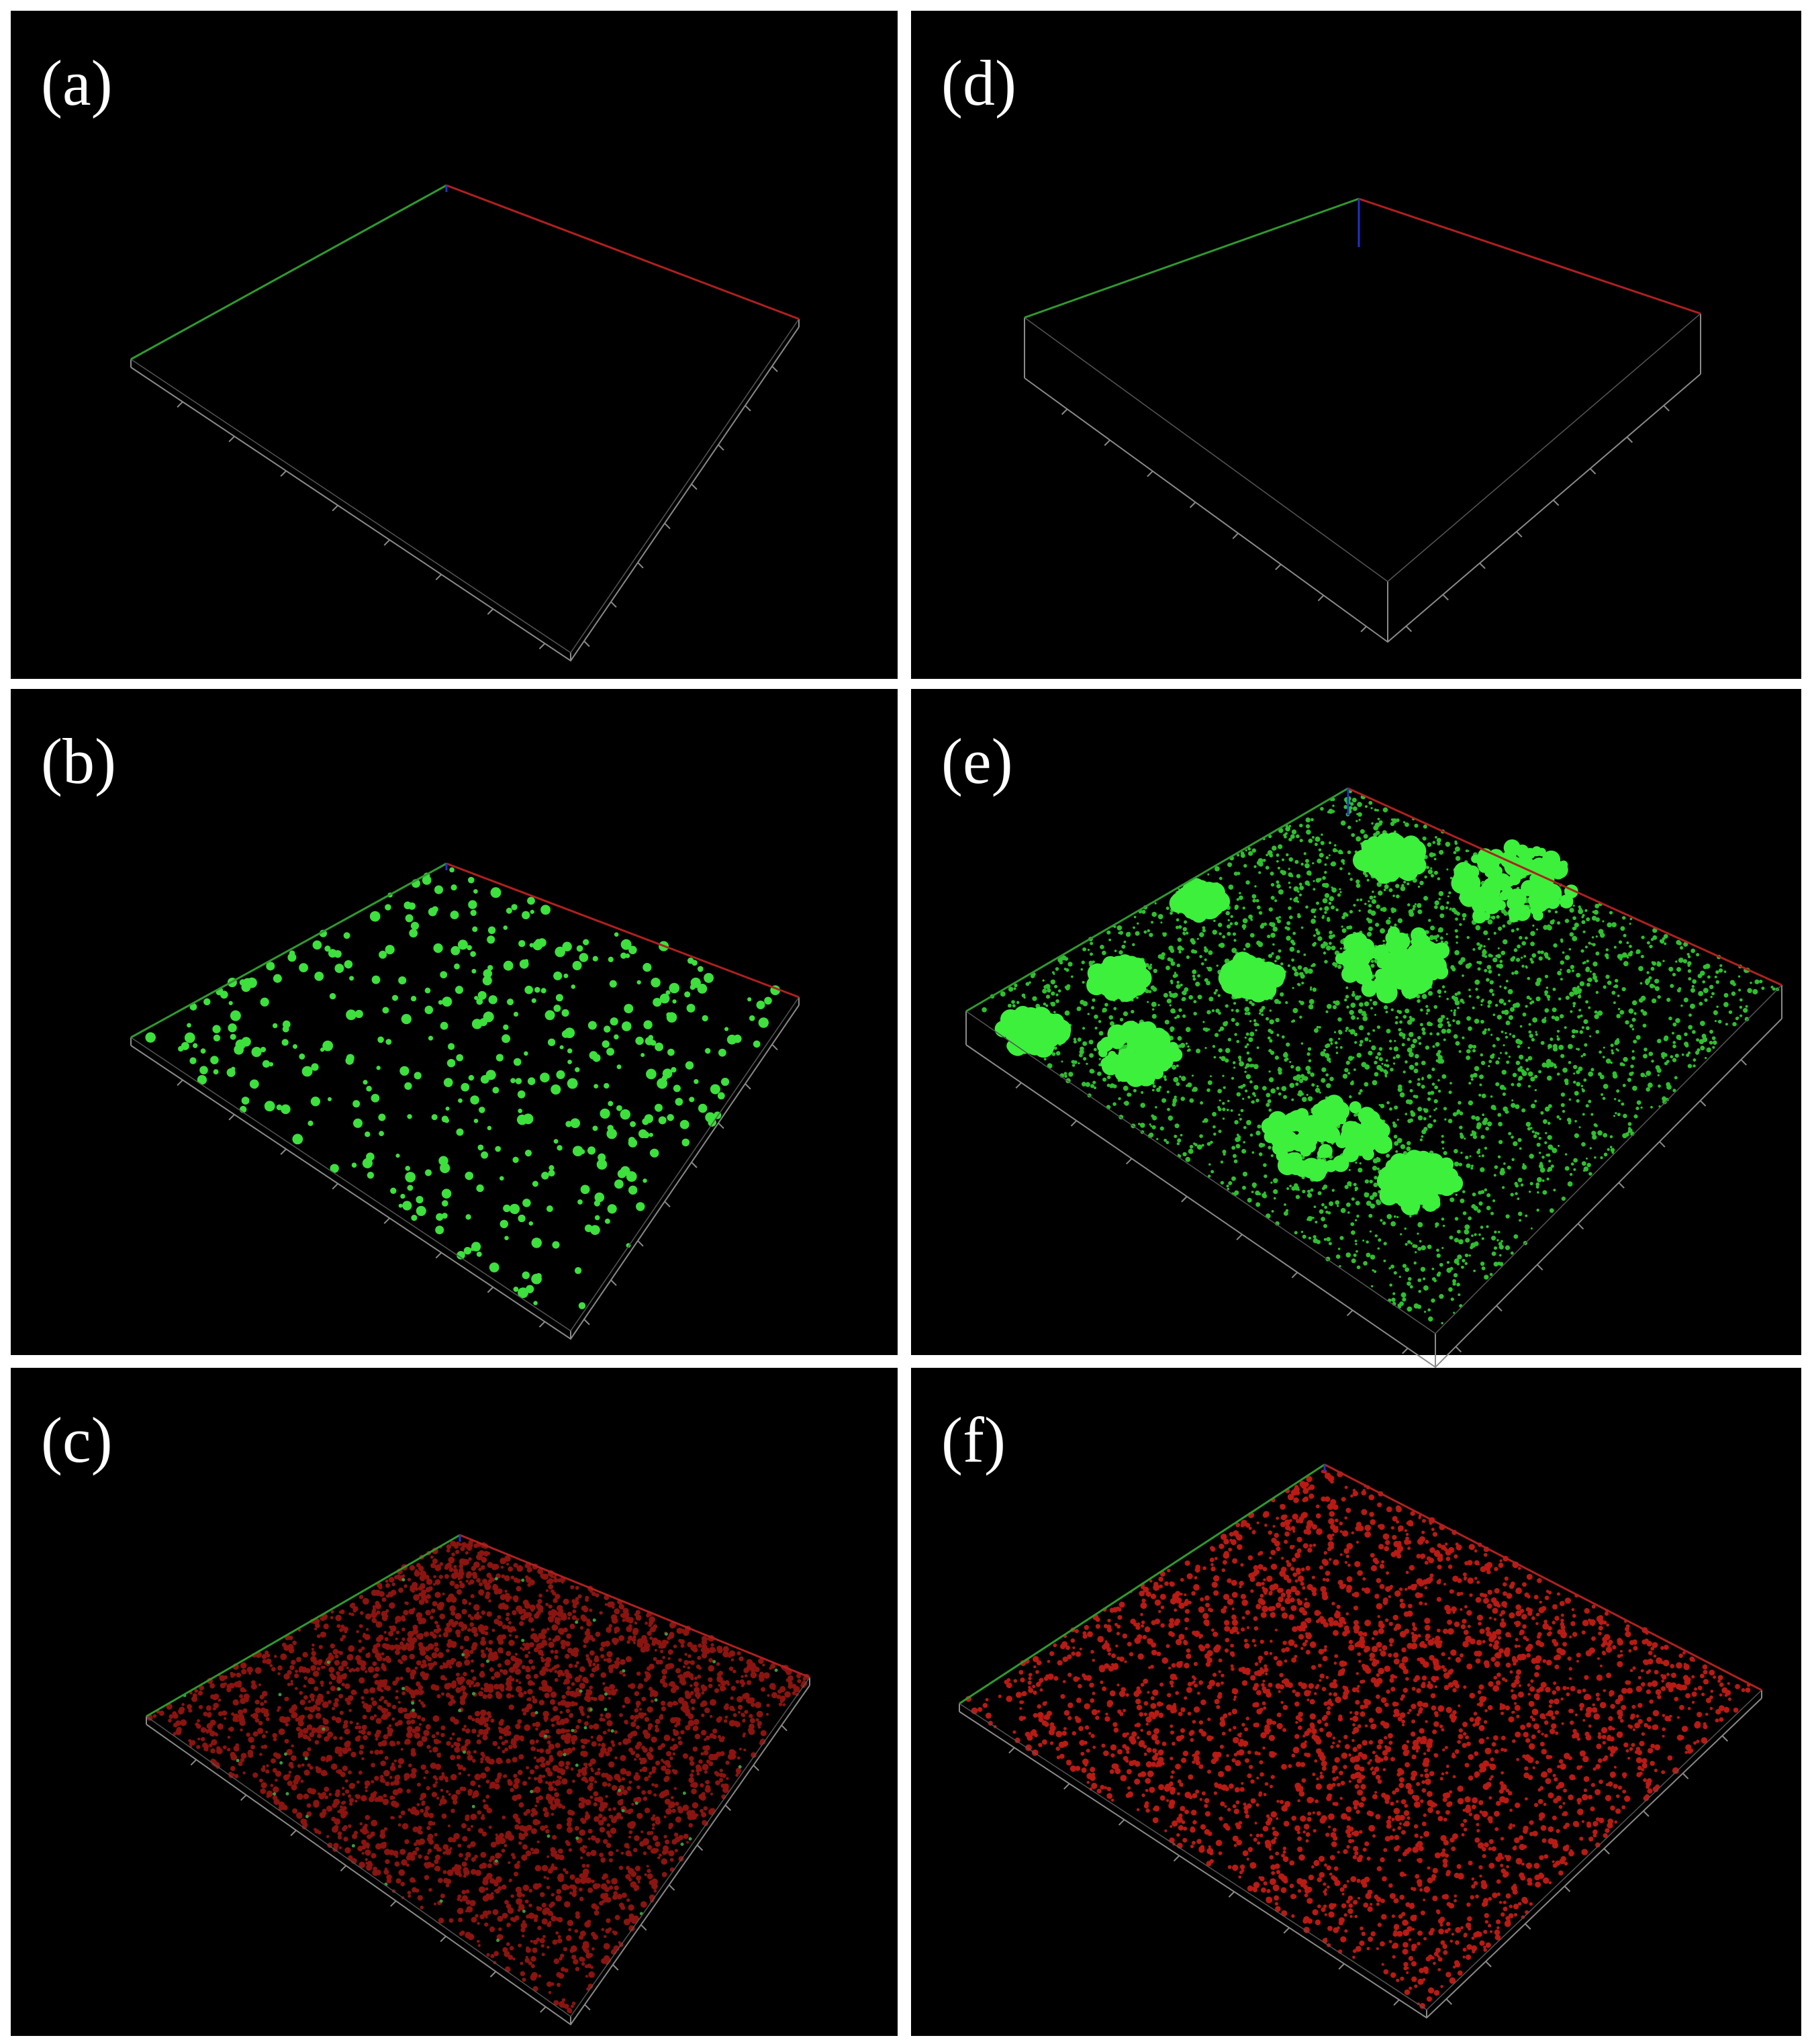 The width and height of the screenshot is (1810, 2044). I want to click on axis-tick, so click(694, 486).